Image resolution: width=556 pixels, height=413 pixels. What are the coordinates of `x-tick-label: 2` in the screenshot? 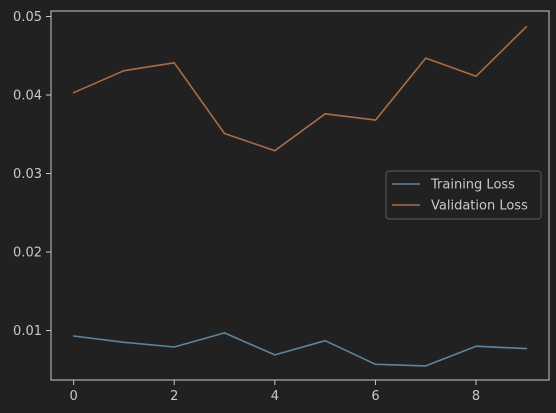 It's located at (174, 396).